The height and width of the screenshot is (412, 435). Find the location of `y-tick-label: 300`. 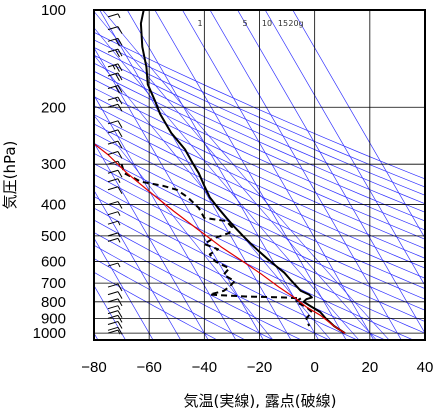

y-tick-label: 300 is located at coordinates (53, 164).